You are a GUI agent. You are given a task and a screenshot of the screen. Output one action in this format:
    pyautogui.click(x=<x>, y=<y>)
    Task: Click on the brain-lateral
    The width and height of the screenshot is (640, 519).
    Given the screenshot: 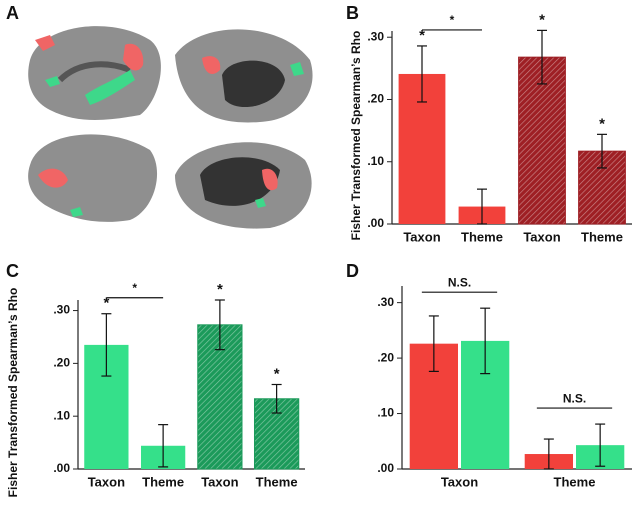 What is the action you would take?
    pyautogui.click(x=93, y=178)
    